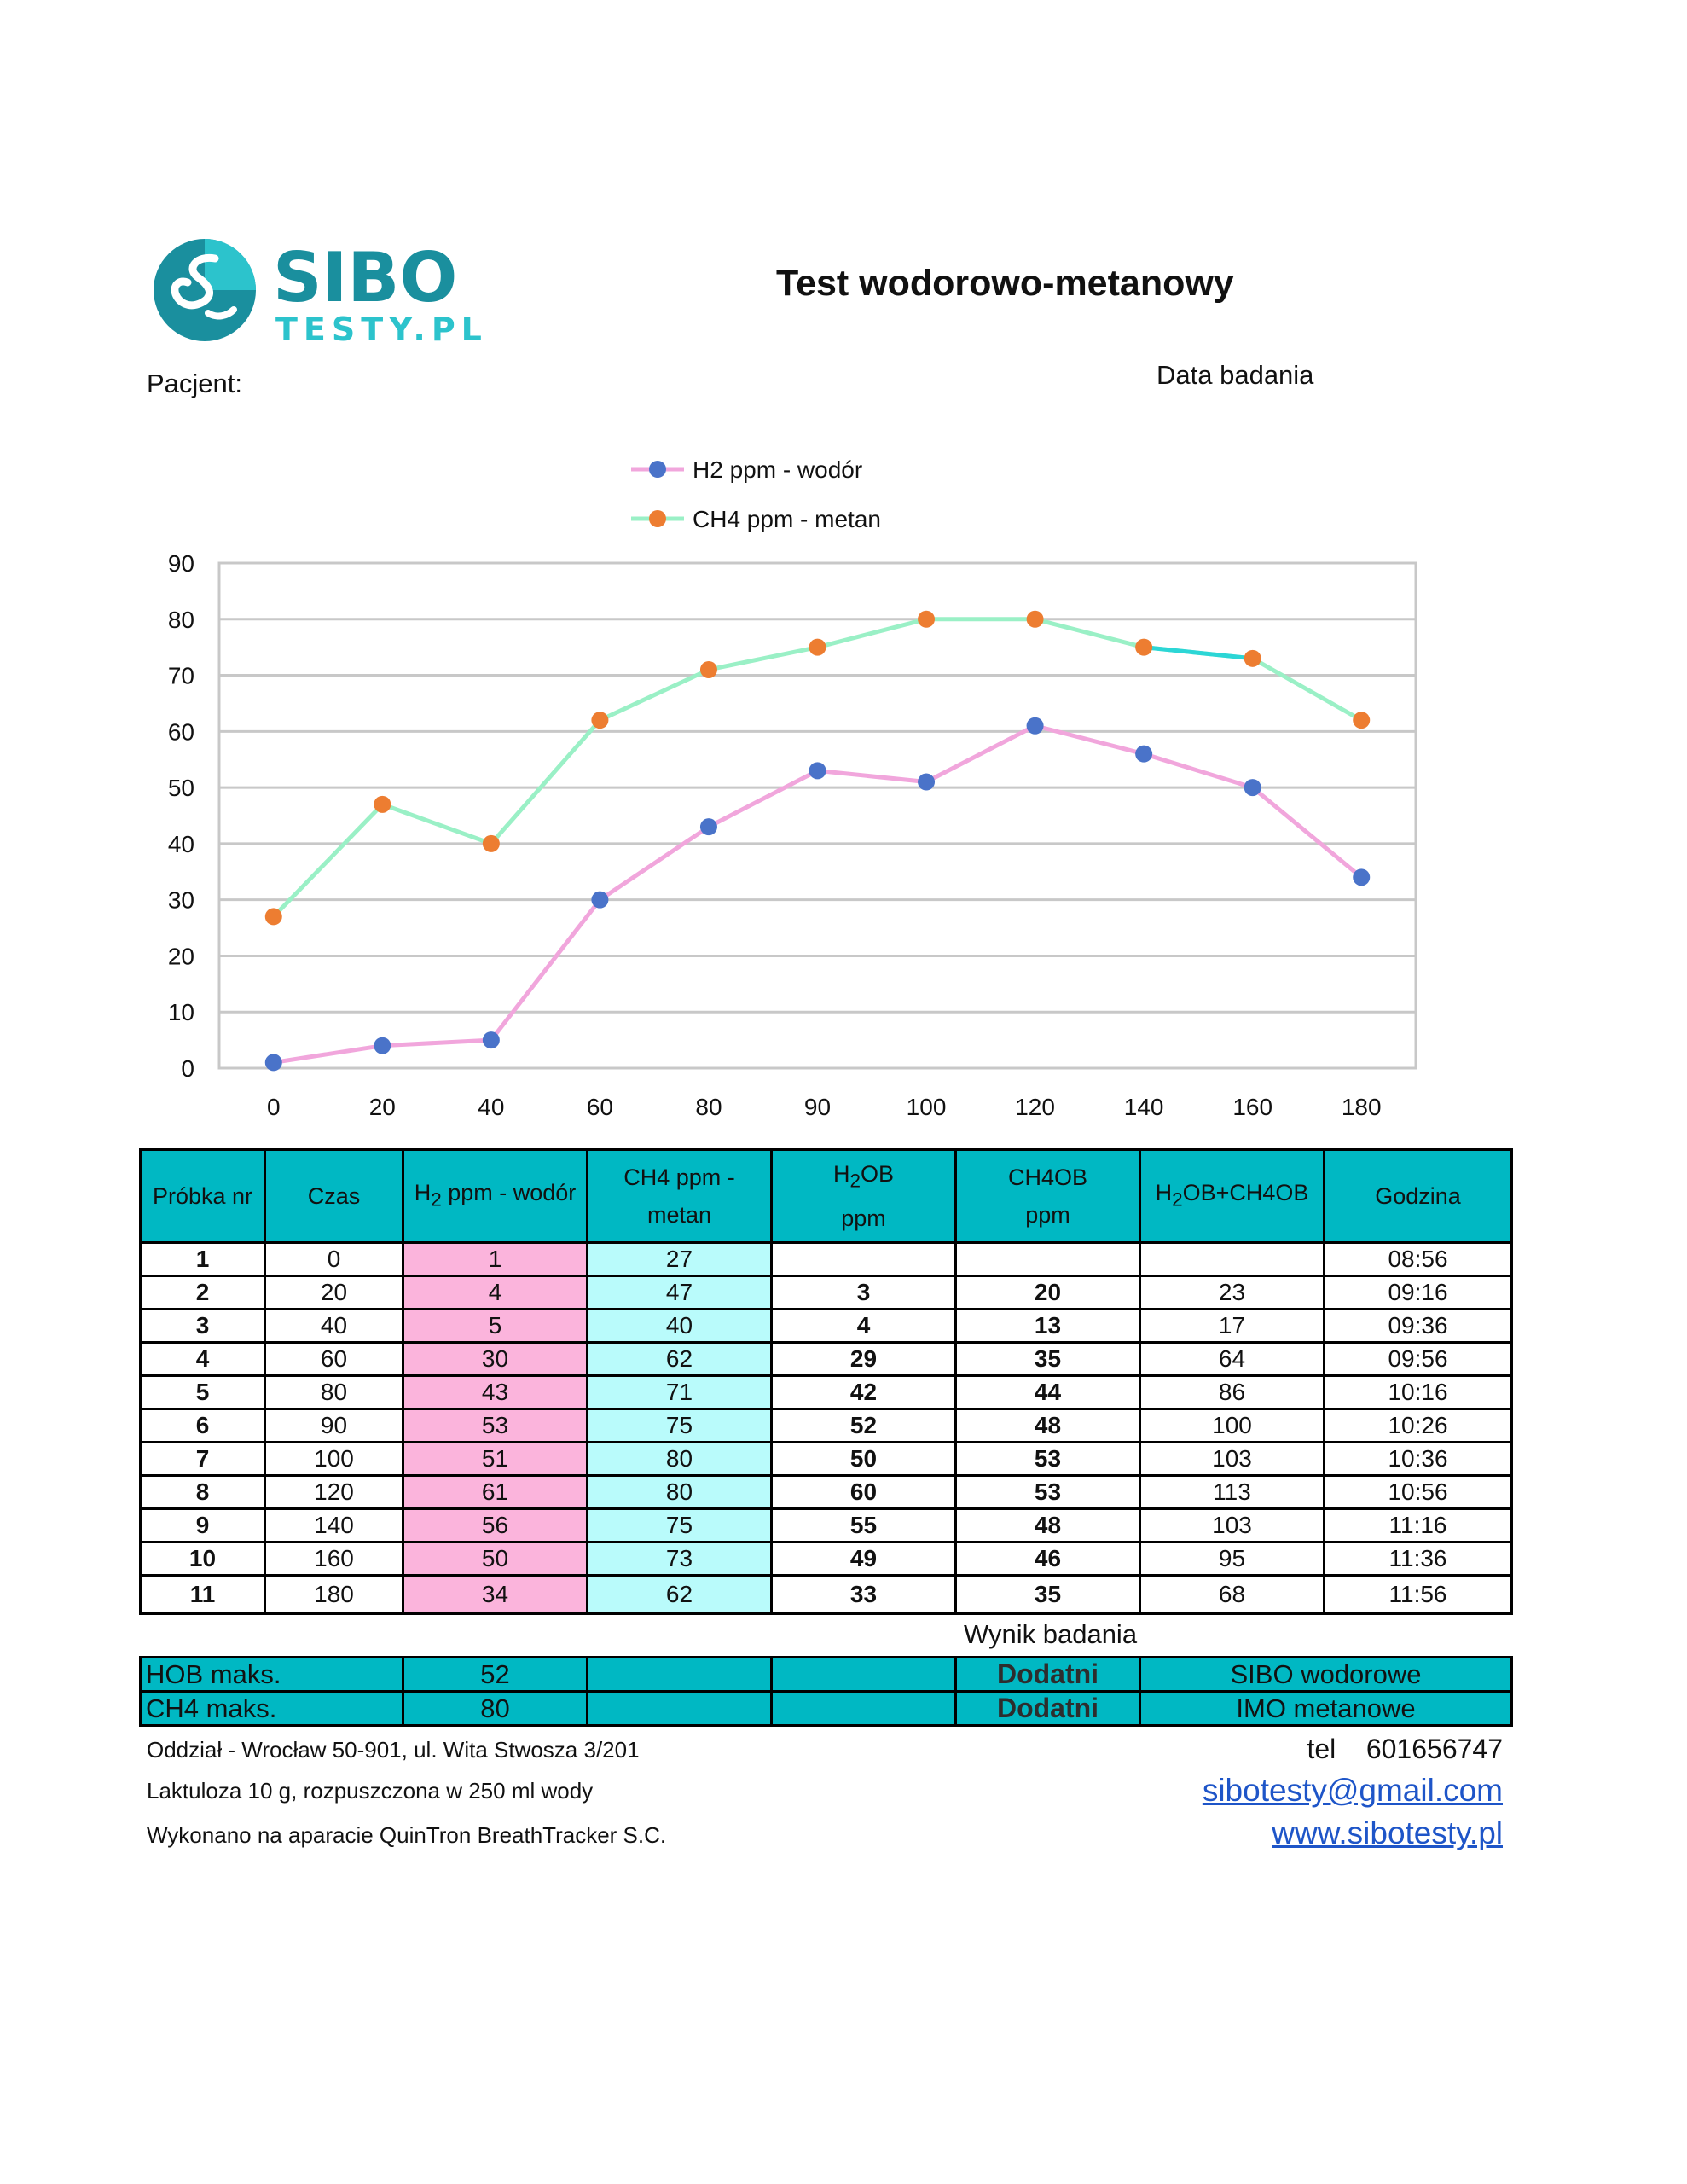 This screenshot has width=1687, height=2184. Describe the element at coordinates (202, 1425) in the screenshot. I see `cell-nr: 6` at that location.